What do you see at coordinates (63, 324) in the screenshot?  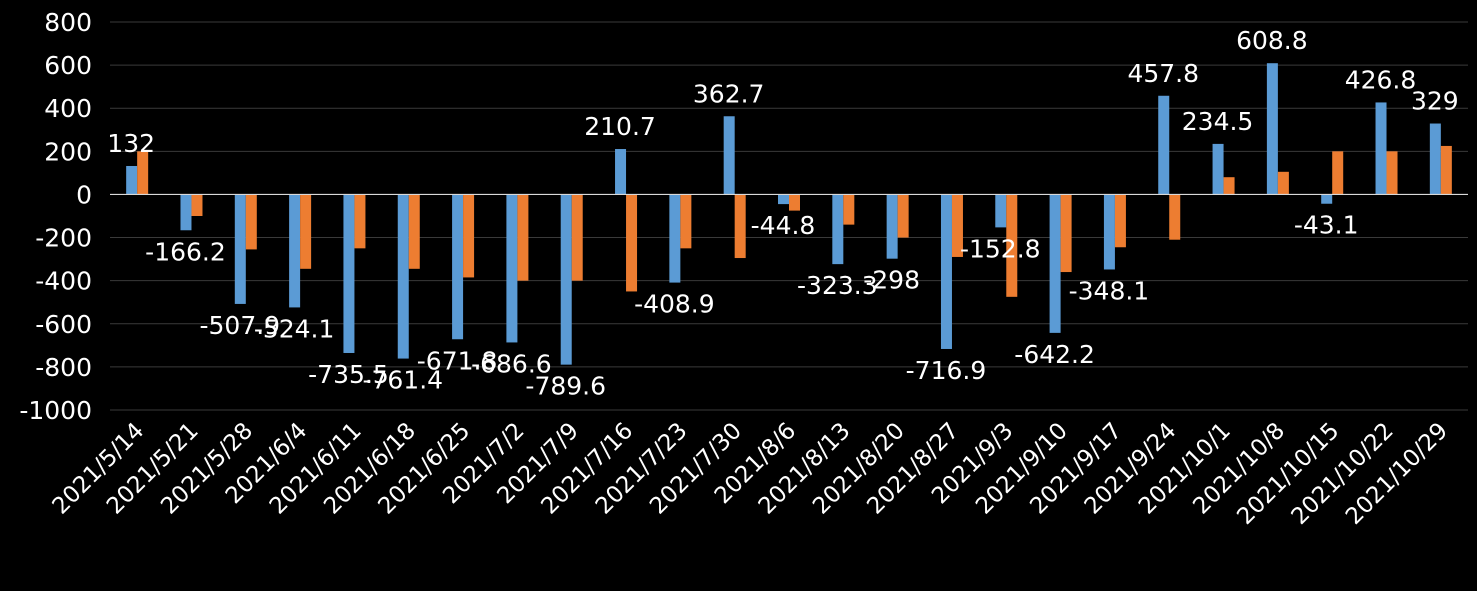 I see `y-tick-label: -600` at bounding box center [63, 324].